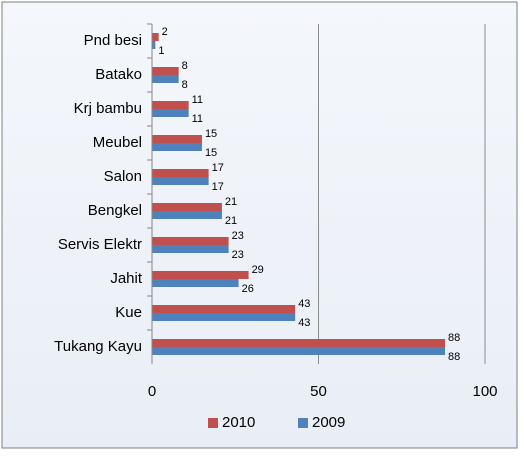  Describe the element at coordinates (318, 391) in the screenshot. I see `x-tick-label: 50` at that location.